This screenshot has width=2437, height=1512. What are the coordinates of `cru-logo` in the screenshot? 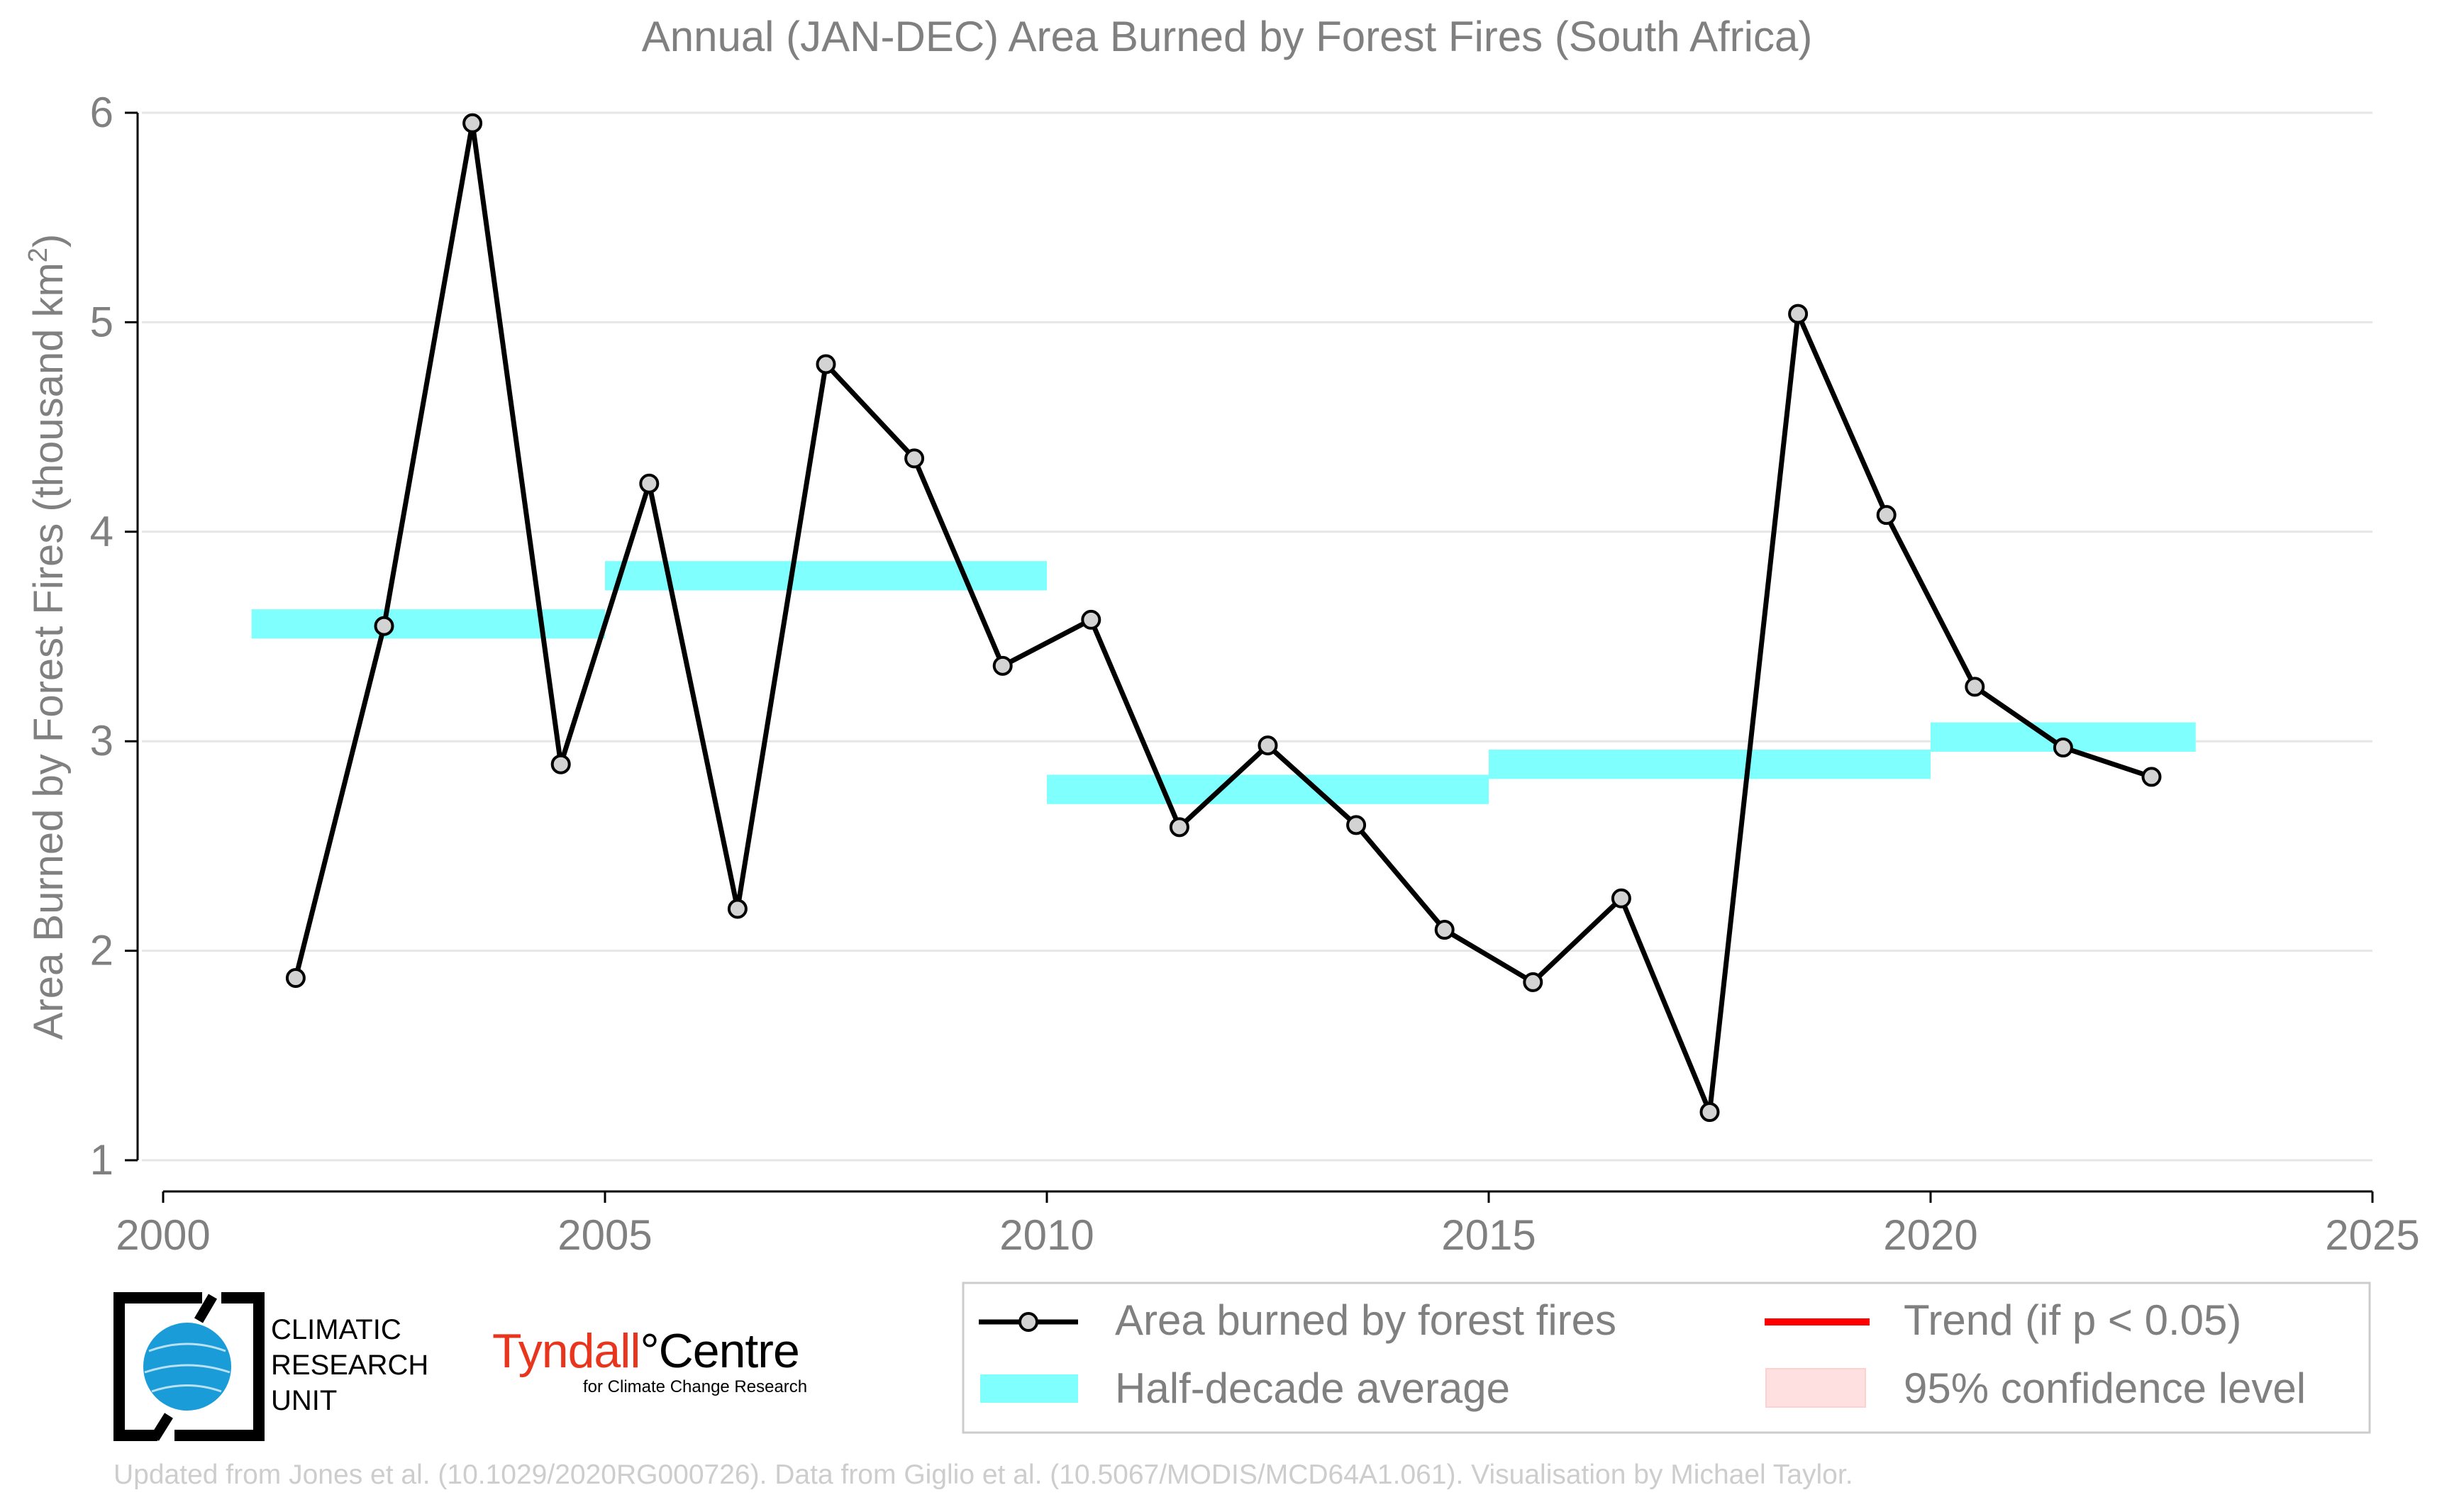 It's located at (189, 1366).